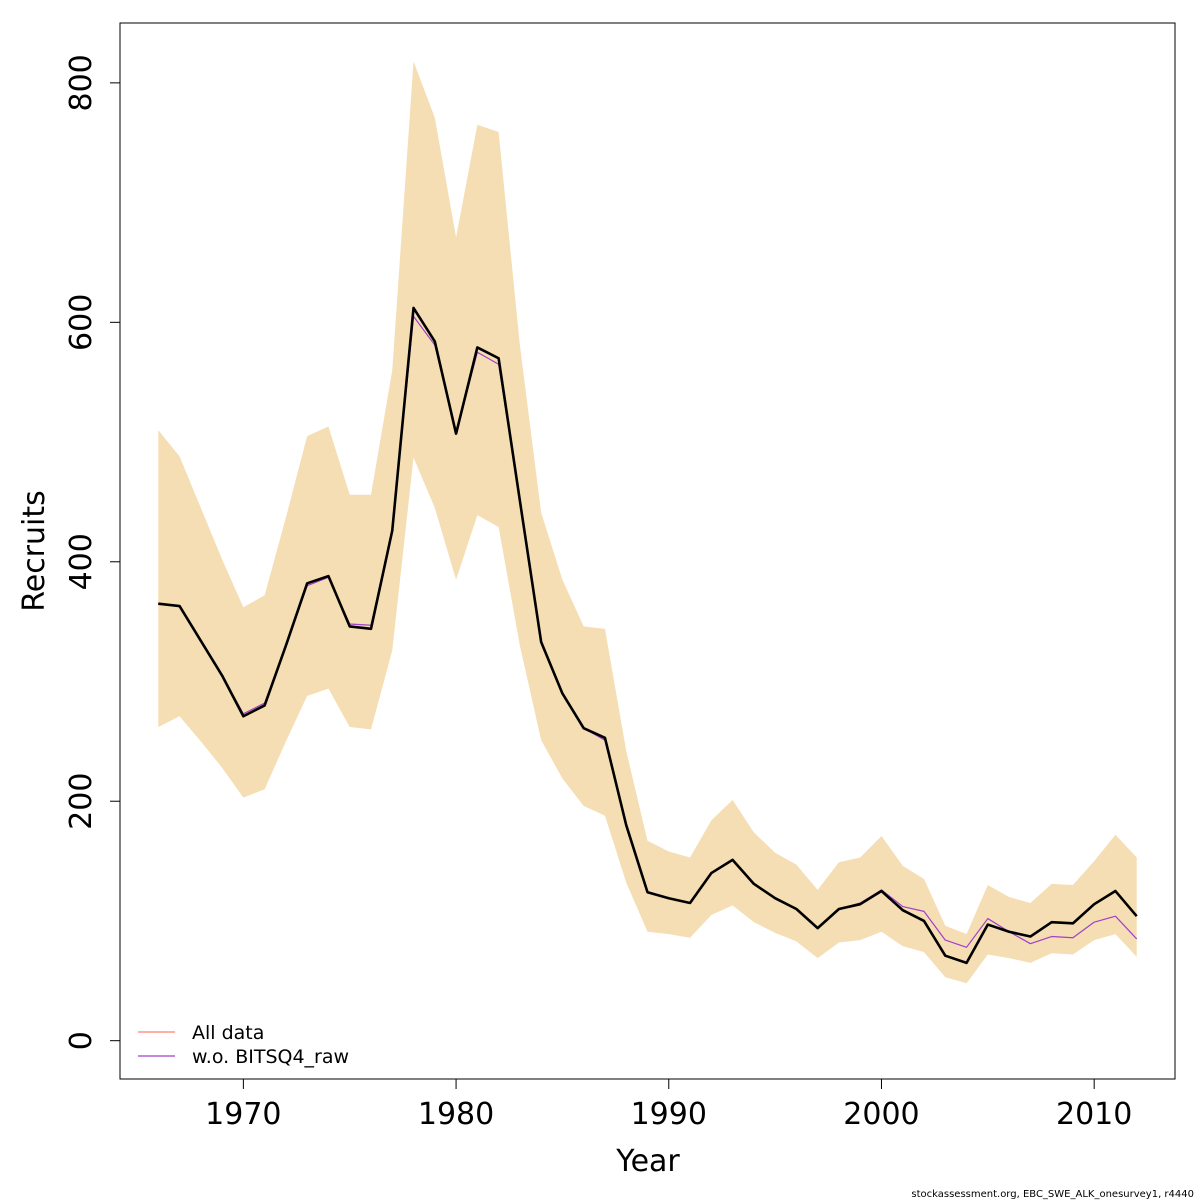 Image resolution: width=1200 pixels, height=1200 pixels. What do you see at coordinates (456, 1114) in the screenshot?
I see `x-tick-label: 1980` at bounding box center [456, 1114].